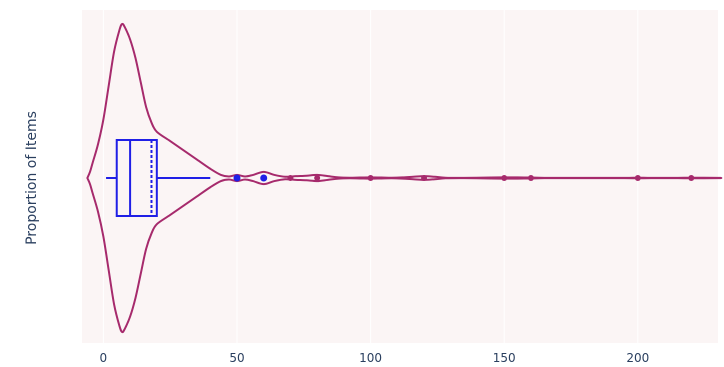 Image resolution: width=724 pixels, height=367 pixels. Describe the element at coordinates (637, 358) in the screenshot. I see `x-tick-label-200: 200` at that location.